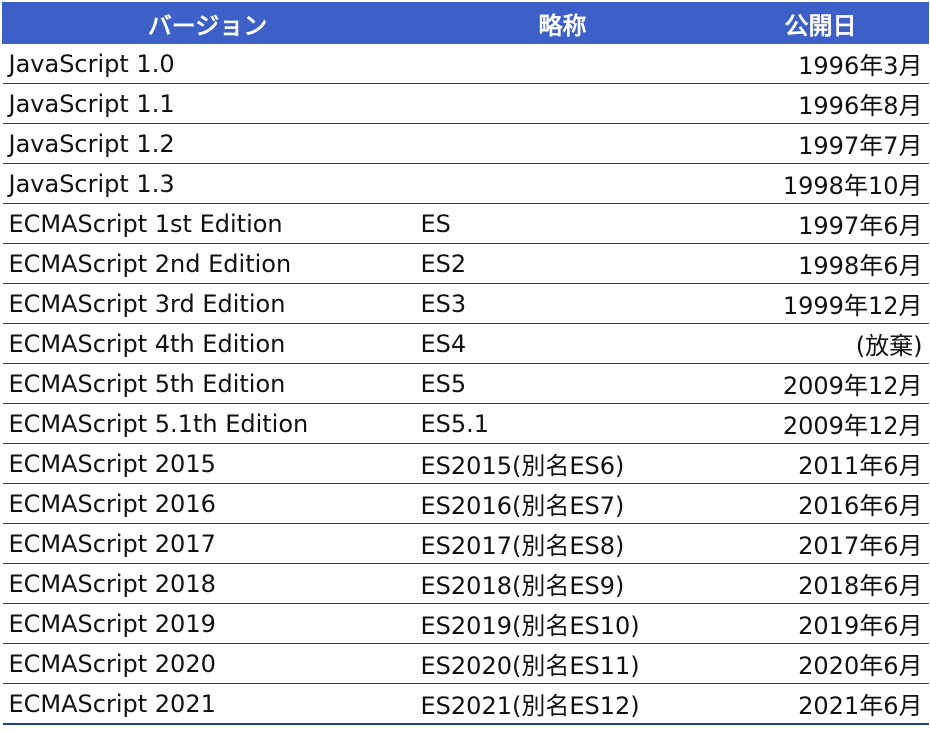  What do you see at coordinates (820, 623) in the screenshot?
I see `cell-release-date: 2019年6月` at bounding box center [820, 623].